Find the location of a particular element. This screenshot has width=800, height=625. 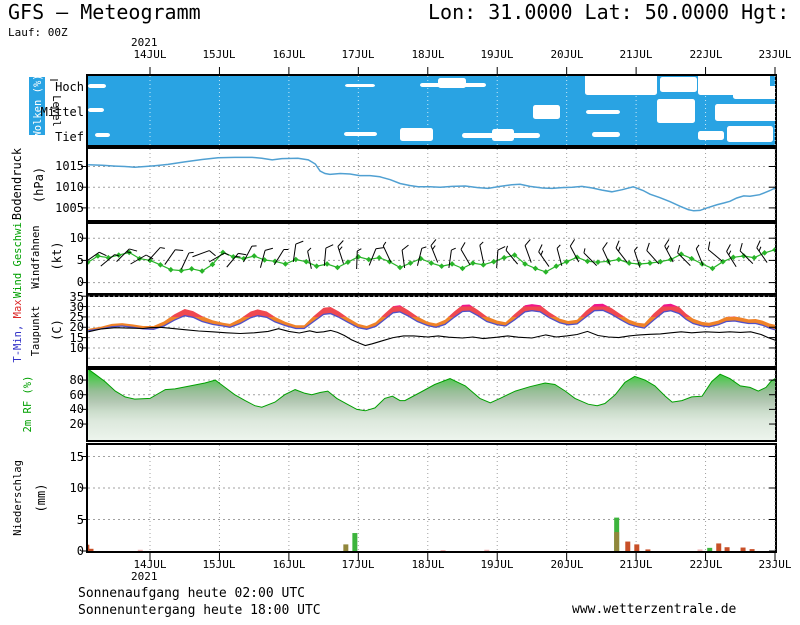

pressure-series is located at coordinates (431, 184).